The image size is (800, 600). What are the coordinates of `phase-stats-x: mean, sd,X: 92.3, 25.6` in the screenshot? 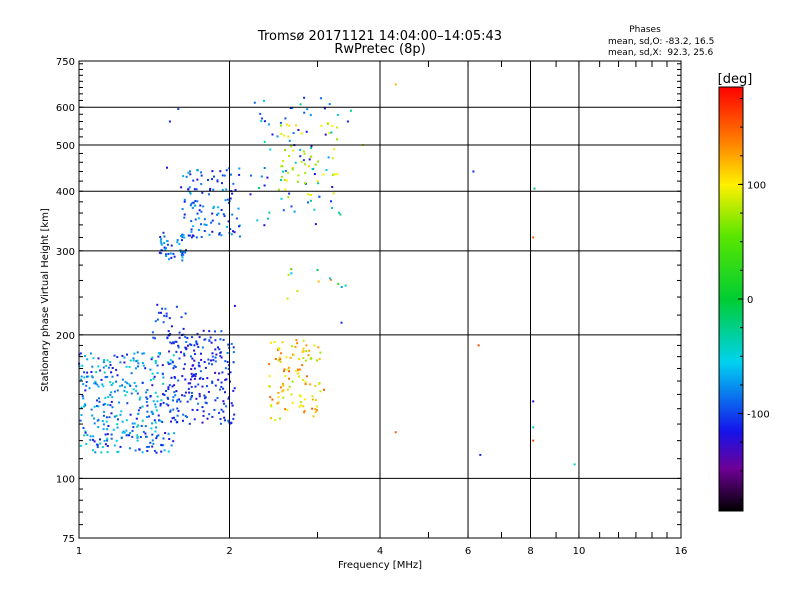 It's located at (661, 53).